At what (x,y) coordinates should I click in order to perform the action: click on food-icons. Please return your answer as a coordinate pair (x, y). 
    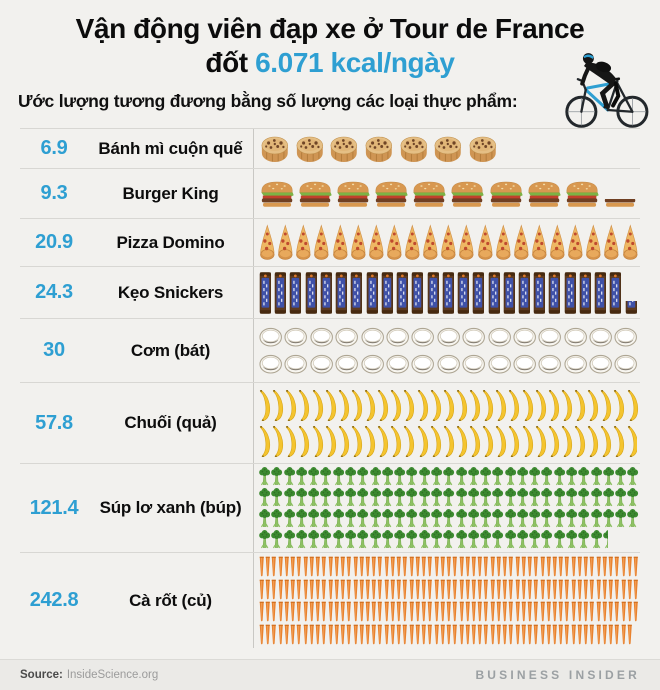
    Looking at the image, I should click on (446, 423).